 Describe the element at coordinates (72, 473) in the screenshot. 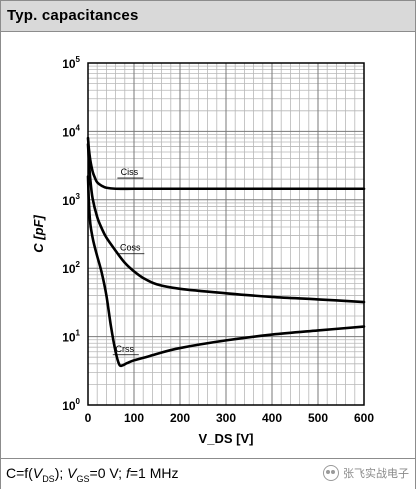

I see `caption-v2: V` at that location.